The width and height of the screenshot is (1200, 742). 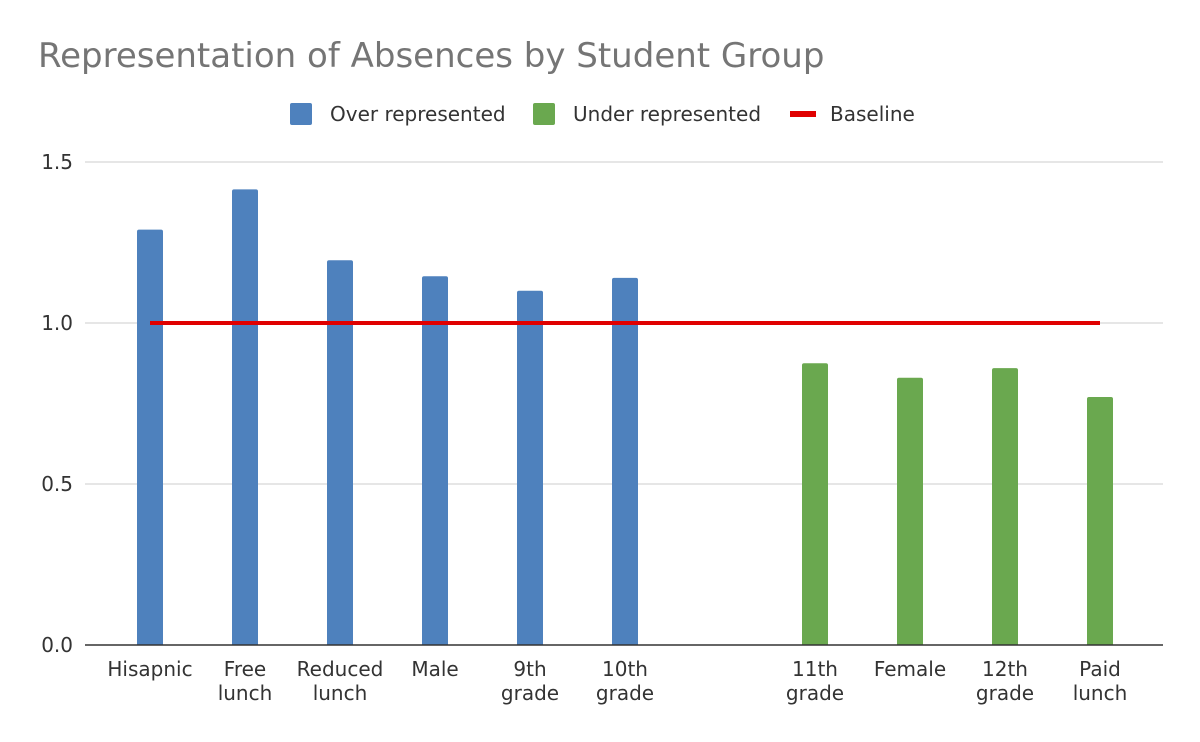 What do you see at coordinates (544, 114) in the screenshot?
I see `legend-swatch-under` at bounding box center [544, 114].